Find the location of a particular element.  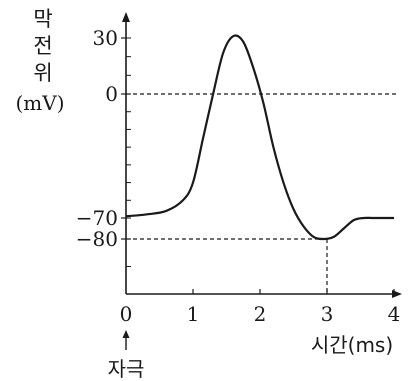

ylabel-line-3: 위 is located at coordinates (42, 73).